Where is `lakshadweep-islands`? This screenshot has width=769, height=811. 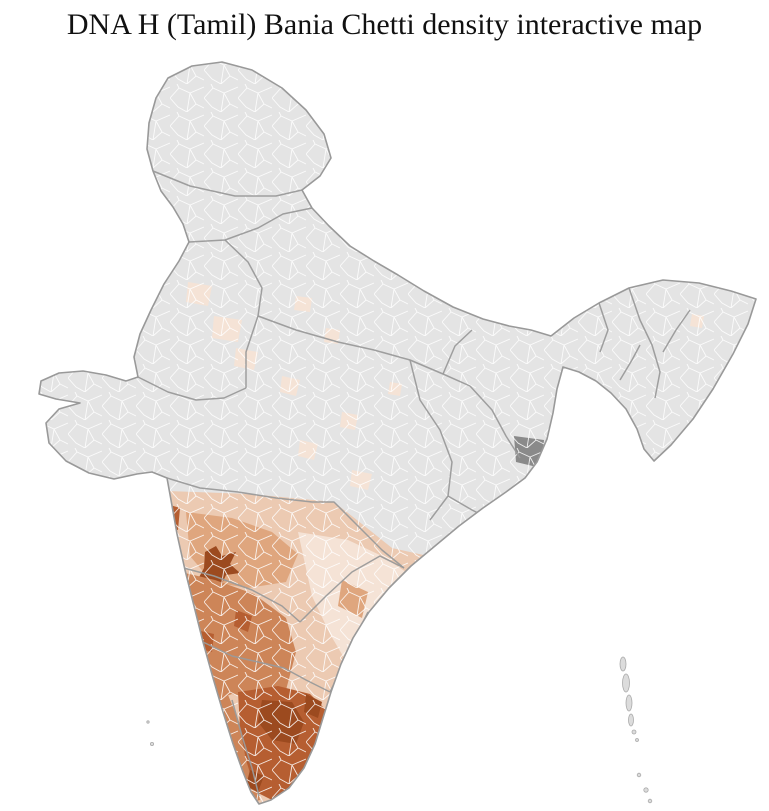
lakshadweep-islands is located at coordinates (150, 733).